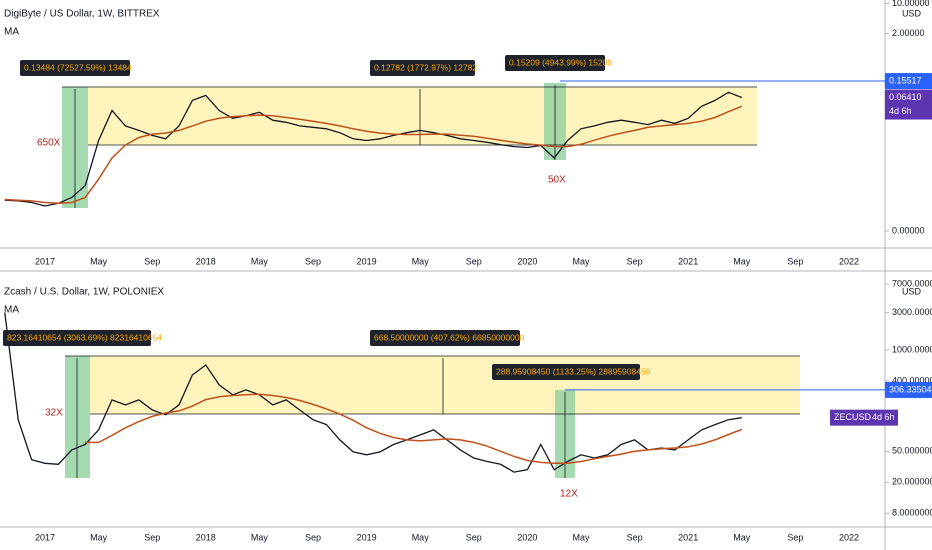  I want to click on price-tag-label: 0.15517, so click(905, 80).